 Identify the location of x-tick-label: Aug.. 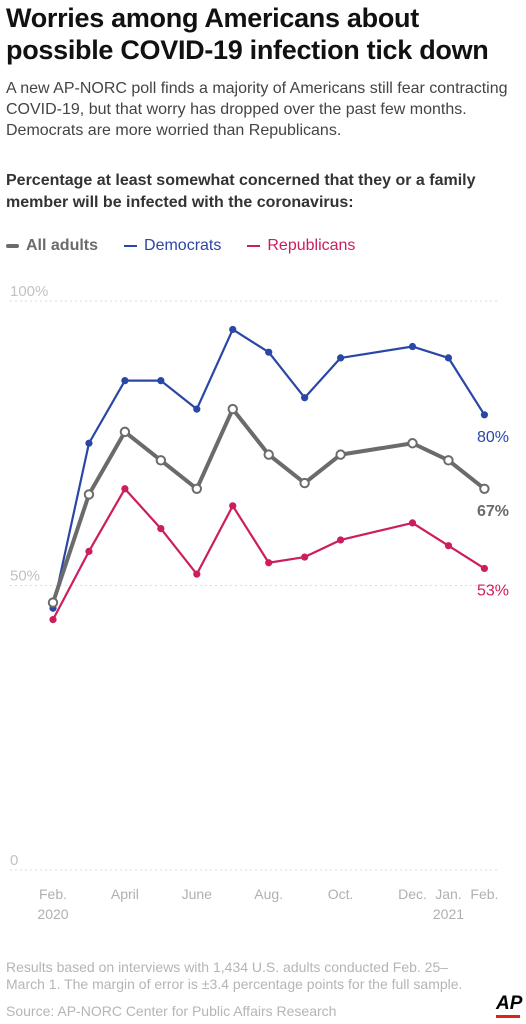
(268, 894).